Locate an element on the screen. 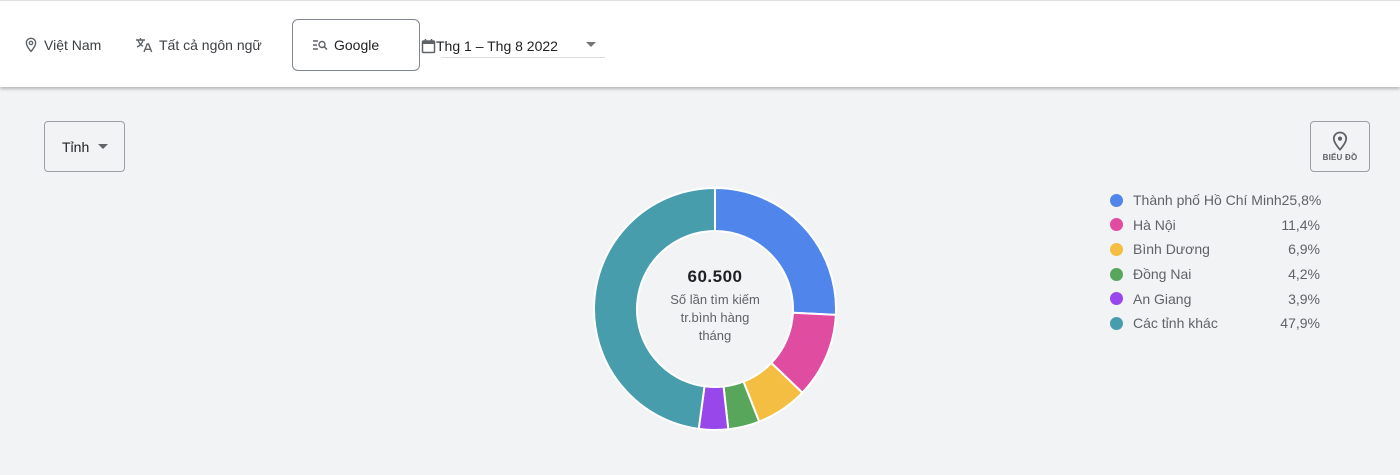 The image size is (1400, 475). translate-icon is located at coordinates (144, 45).